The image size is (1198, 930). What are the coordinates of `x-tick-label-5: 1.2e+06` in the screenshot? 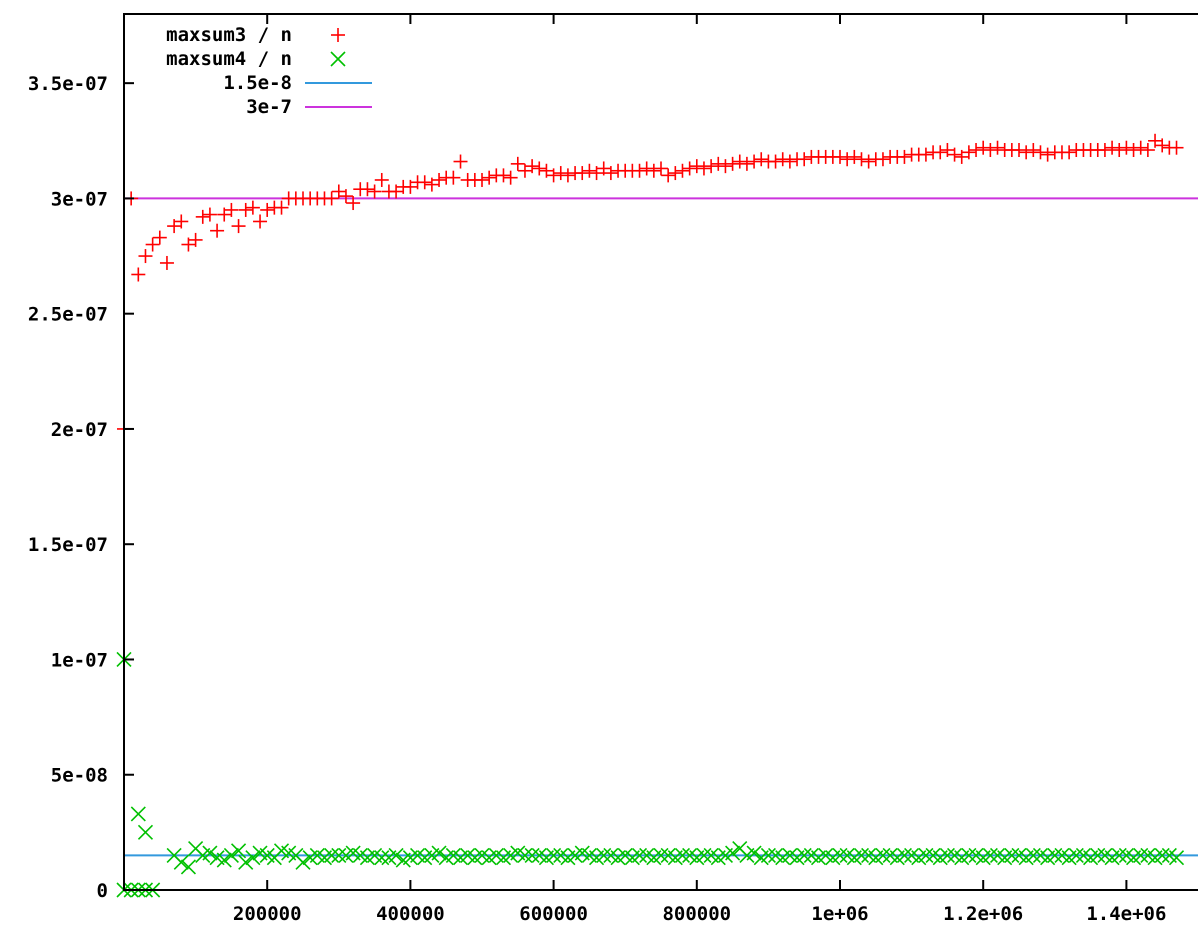 It's located at (983, 914).